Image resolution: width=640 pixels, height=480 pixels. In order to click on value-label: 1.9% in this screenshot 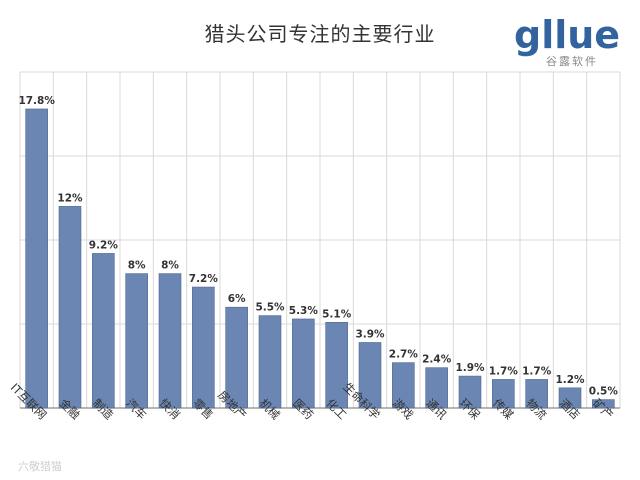, I will do `click(470, 368)`.